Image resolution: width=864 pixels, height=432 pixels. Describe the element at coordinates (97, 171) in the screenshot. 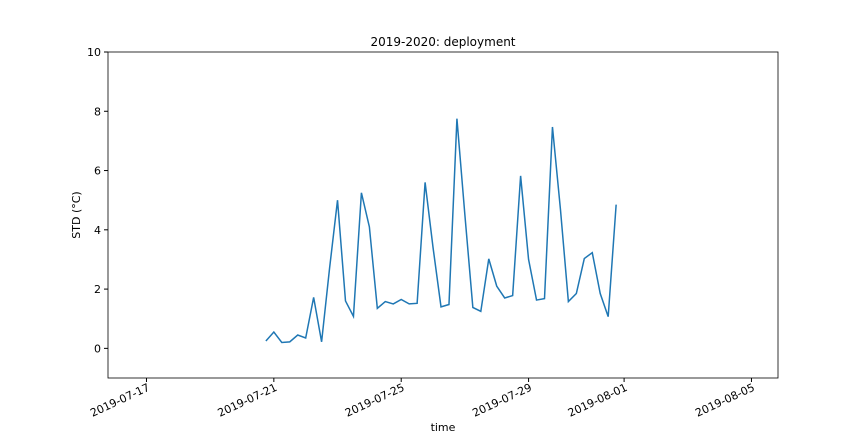

I see `y-tick-label: 6` at that location.